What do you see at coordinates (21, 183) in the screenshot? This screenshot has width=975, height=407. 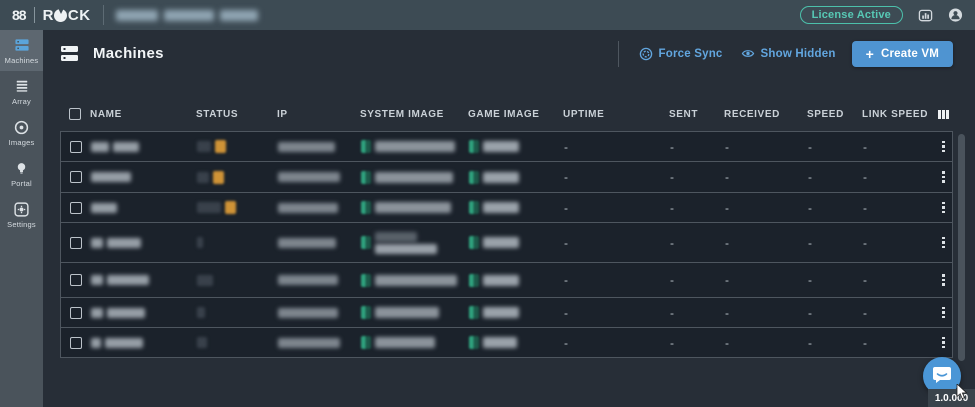 I see `sidebar-item-label: Portal` at bounding box center [21, 183].